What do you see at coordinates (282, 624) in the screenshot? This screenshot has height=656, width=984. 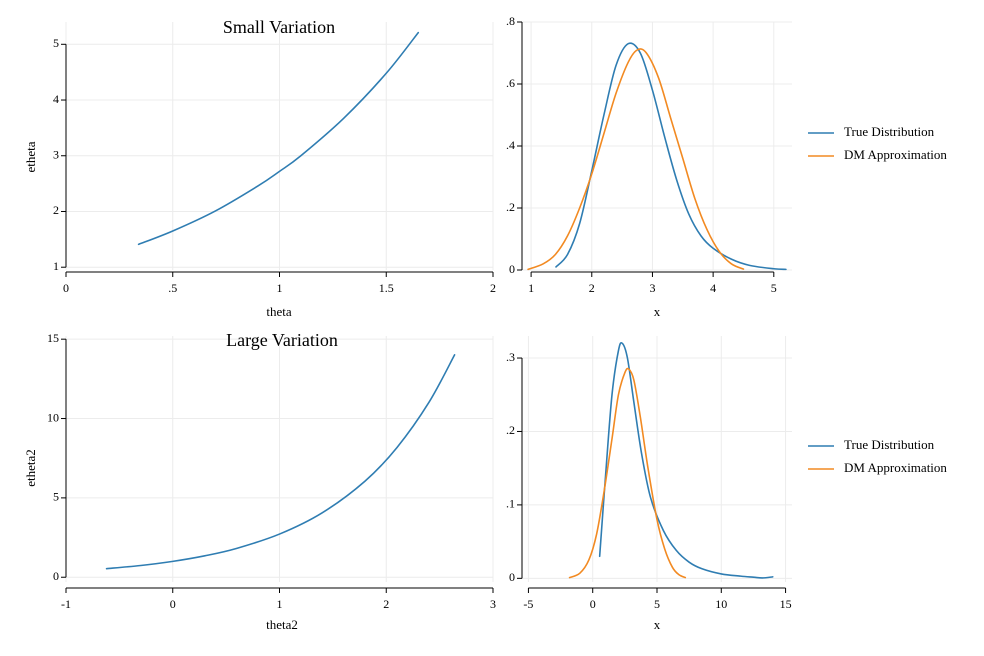 I see `x-axis-title: theta2` at bounding box center [282, 624].